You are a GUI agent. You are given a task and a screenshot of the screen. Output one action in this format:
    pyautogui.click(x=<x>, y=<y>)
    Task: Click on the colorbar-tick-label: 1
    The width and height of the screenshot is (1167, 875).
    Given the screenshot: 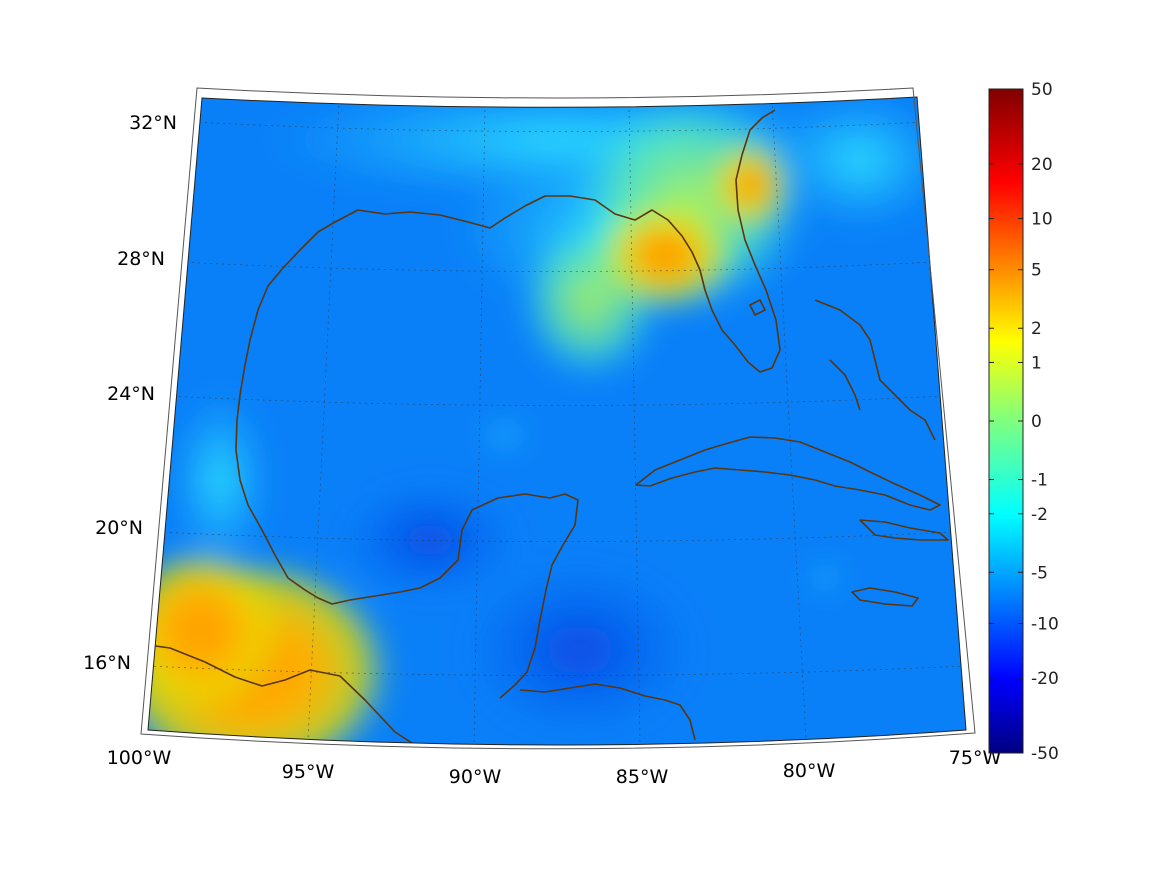 What is the action you would take?
    pyautogui.click(x=1036, y=363)
    